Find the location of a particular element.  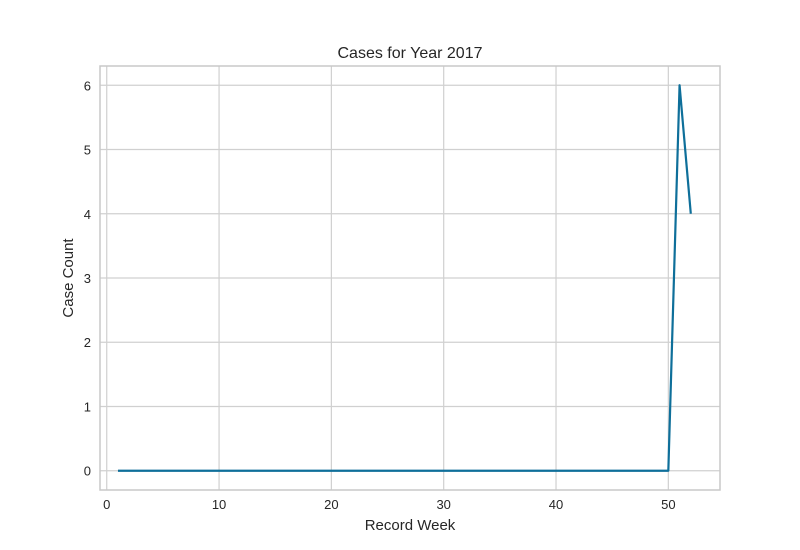

y-tick-label: 0 is located at coordinates (87, 471).